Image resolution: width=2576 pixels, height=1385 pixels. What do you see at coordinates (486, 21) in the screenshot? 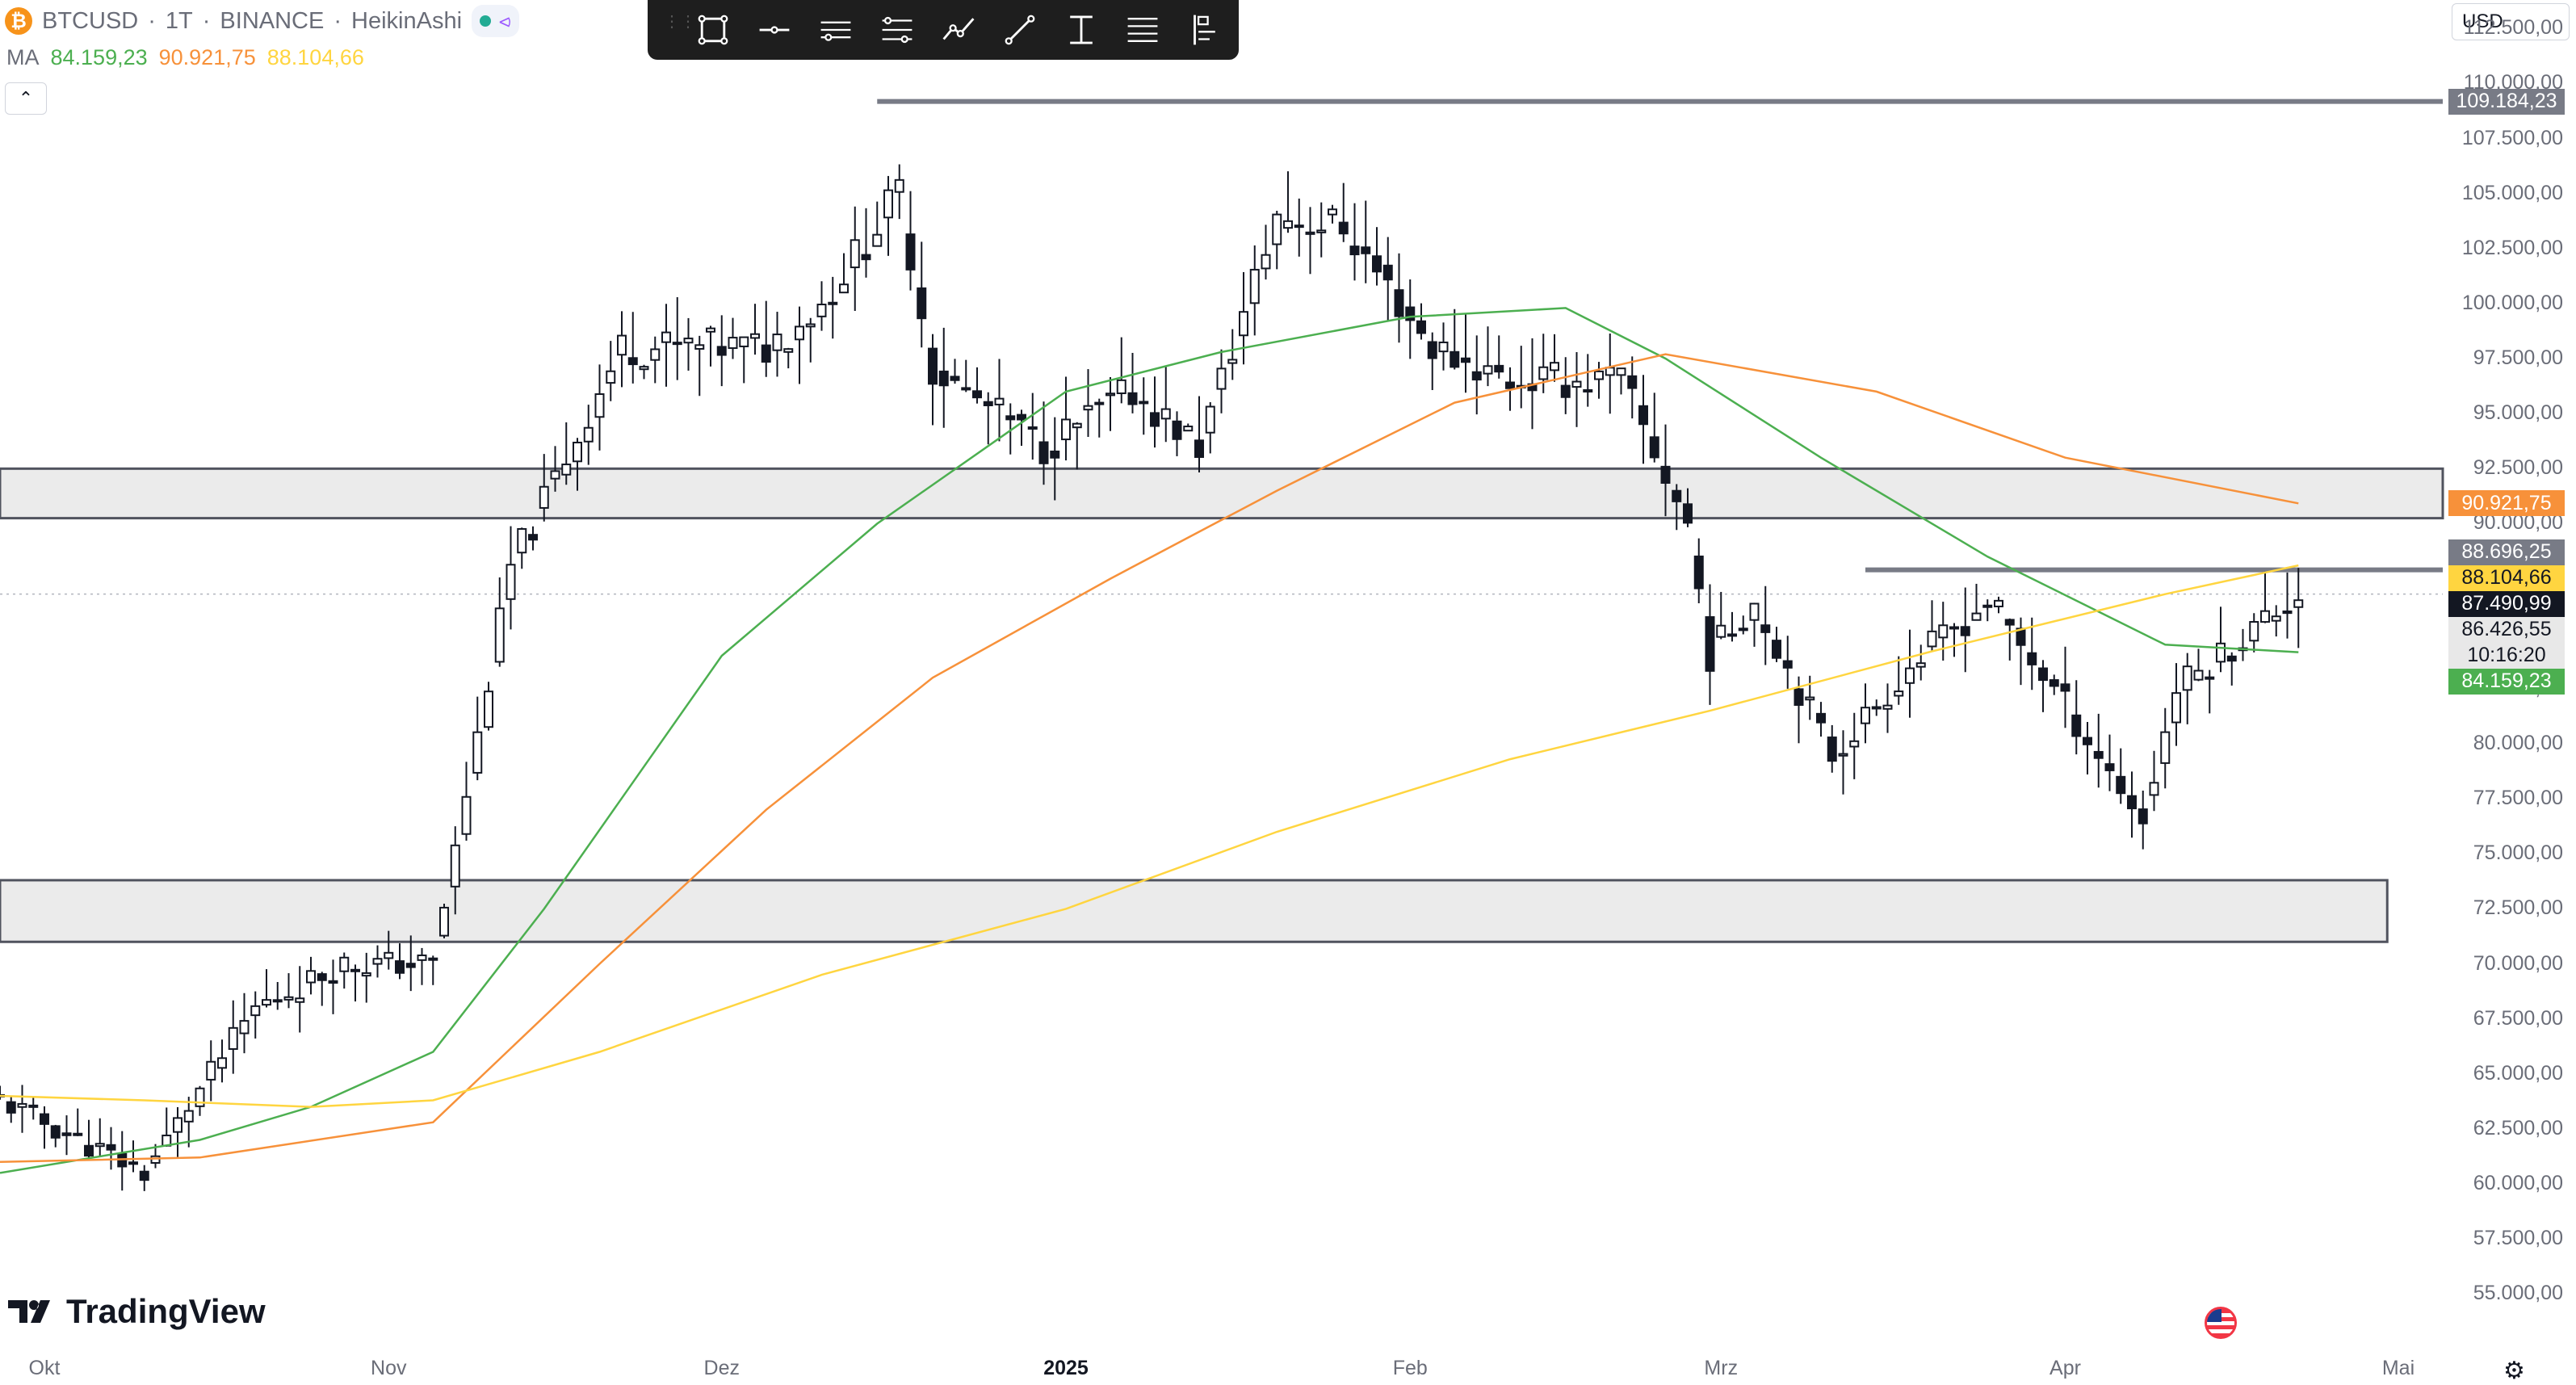
I see `market-open-icon` at bounding box center [486, 21].